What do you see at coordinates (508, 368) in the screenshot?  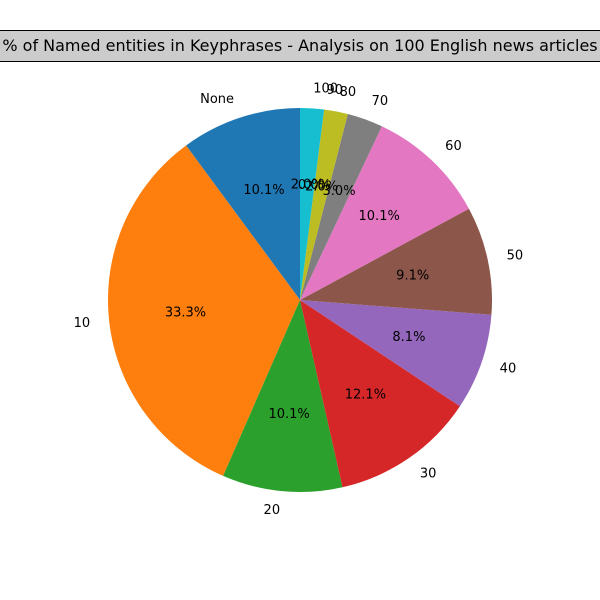 I see `slice-label-40: 40` at bounding box center [508, 368].